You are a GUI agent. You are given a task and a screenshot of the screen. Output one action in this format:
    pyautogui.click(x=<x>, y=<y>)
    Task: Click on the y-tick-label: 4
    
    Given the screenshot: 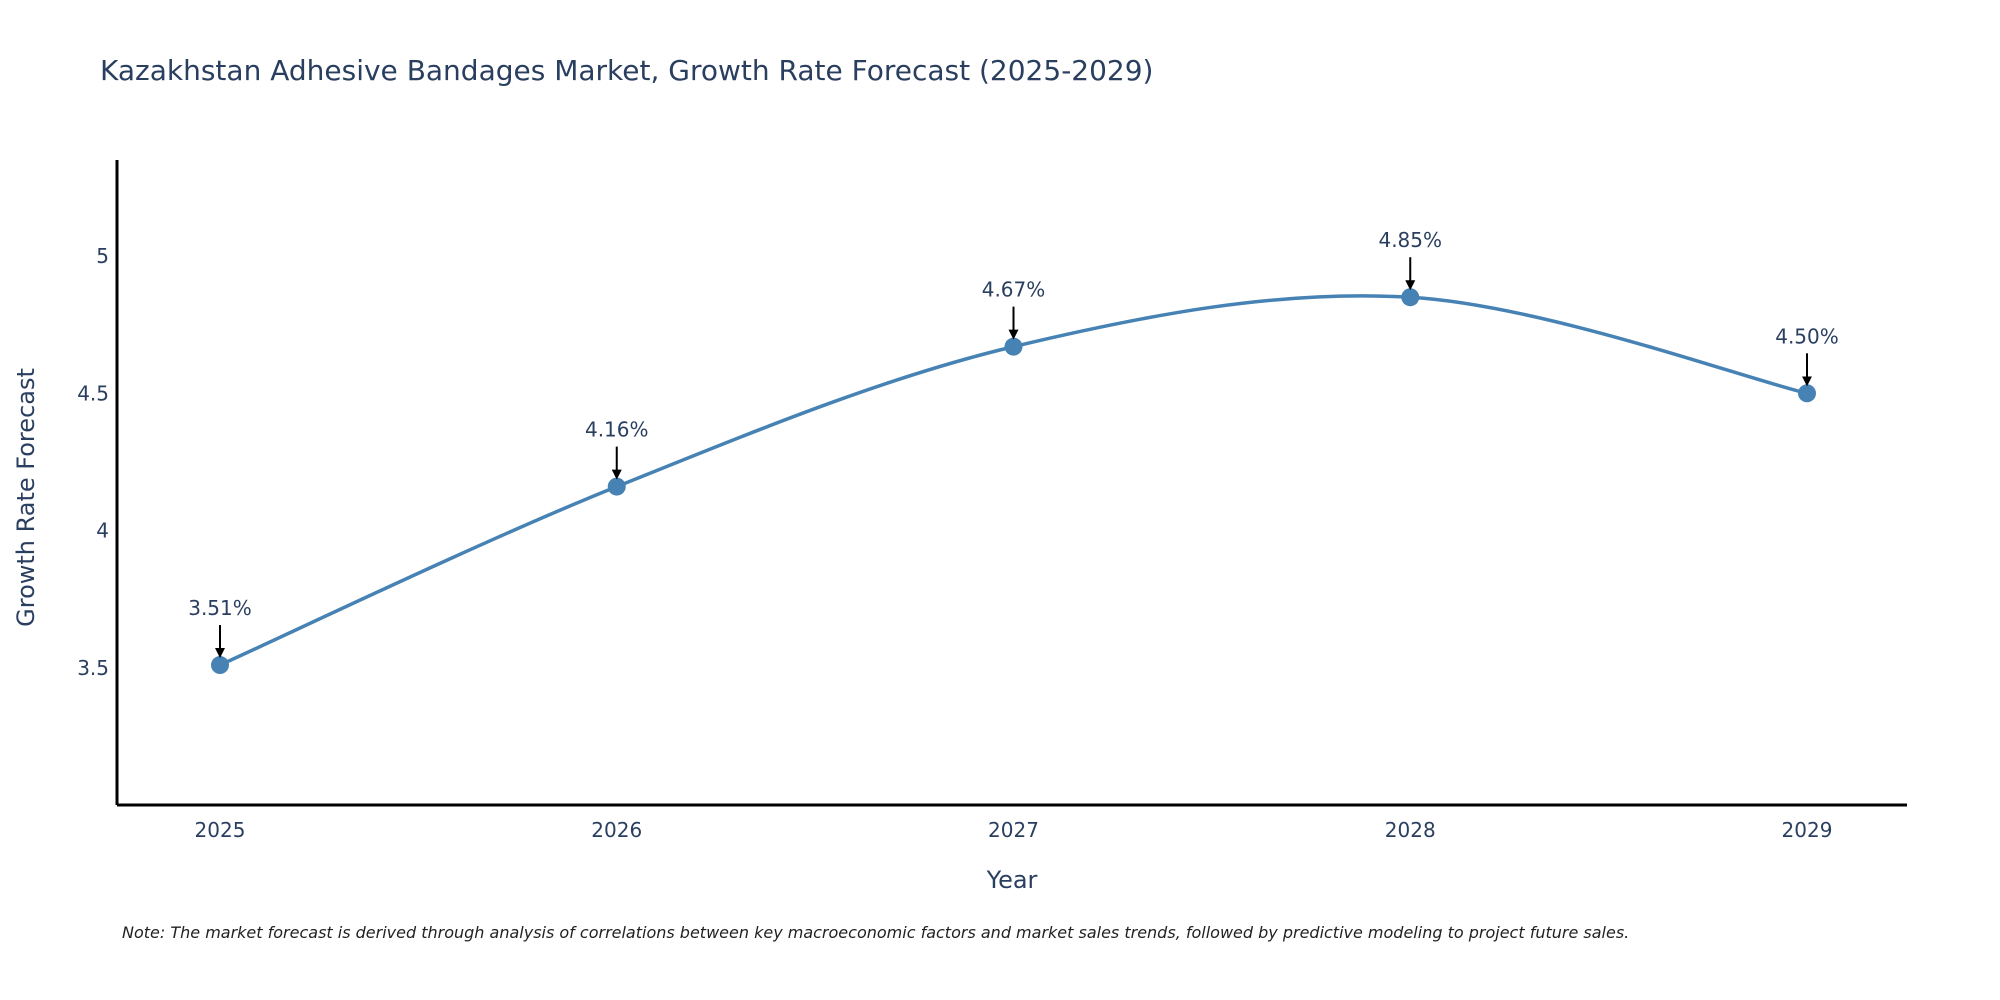 What is the action you would take?
    pyautogui.click(x=102, y=531)
    